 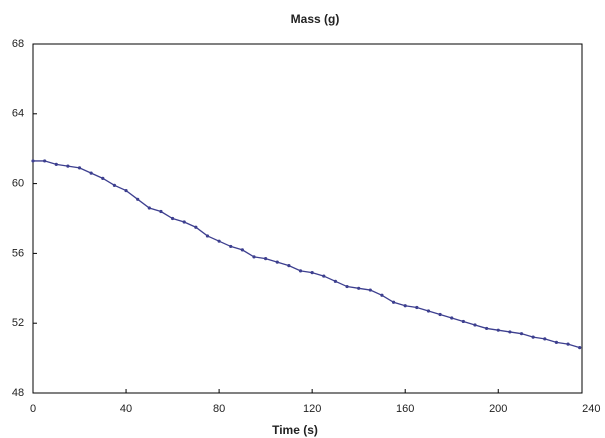 I want to click on y-tick-label: 52, so click(x=18, y=323).